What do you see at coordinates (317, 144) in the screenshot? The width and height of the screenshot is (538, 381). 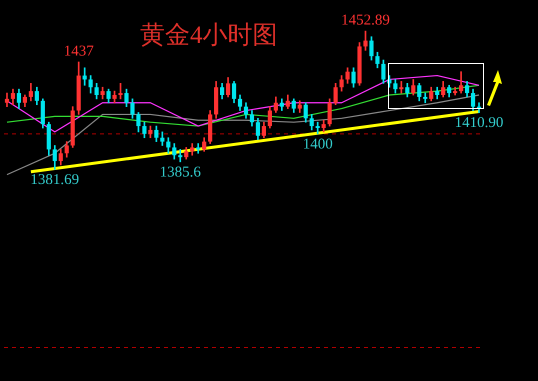 I see `annotation: 1400` at bounding box center [317, 144].